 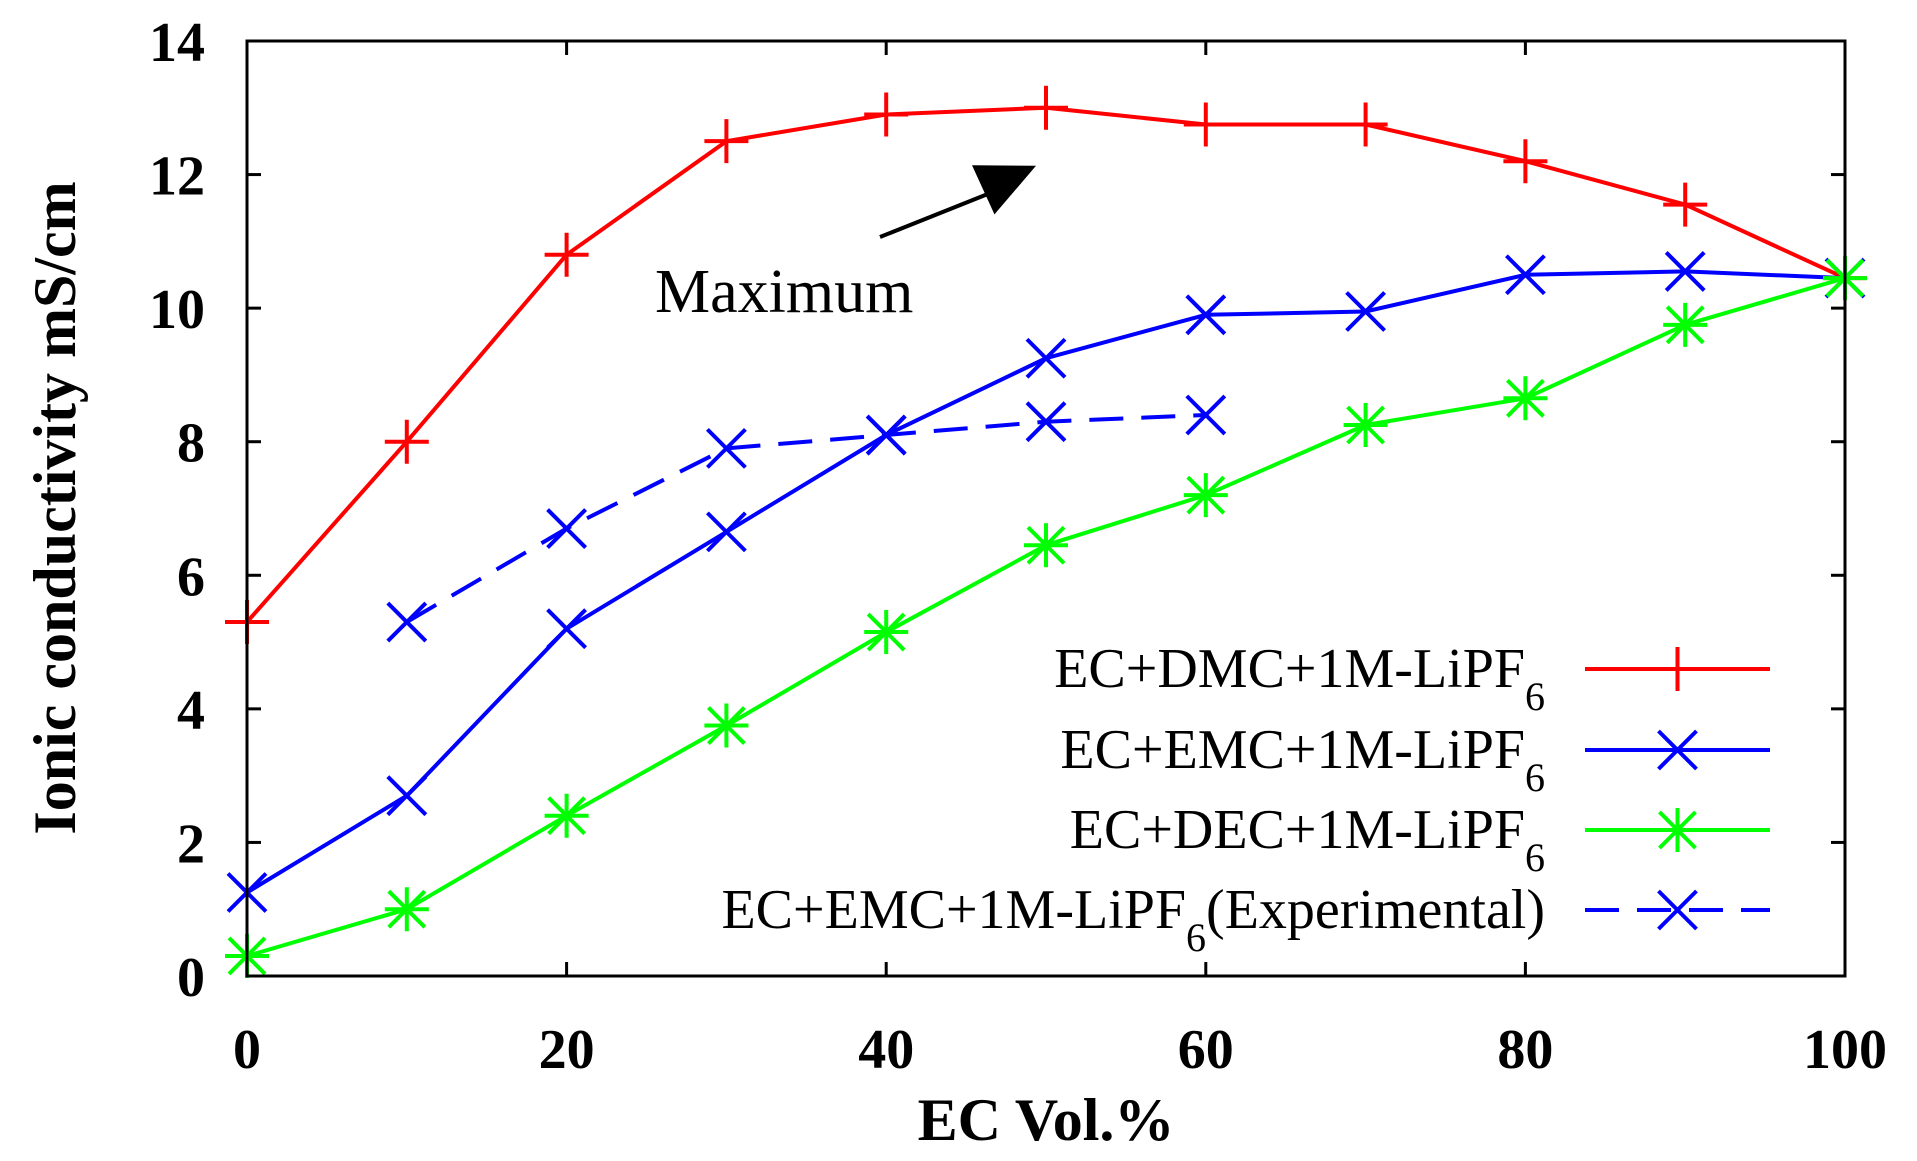 What do you see at coordinates (1307, 839) in the screenshot?
I see `legend-label-2: EC+DEC+1M-LiPF6` at bounding box center [1307, 839].